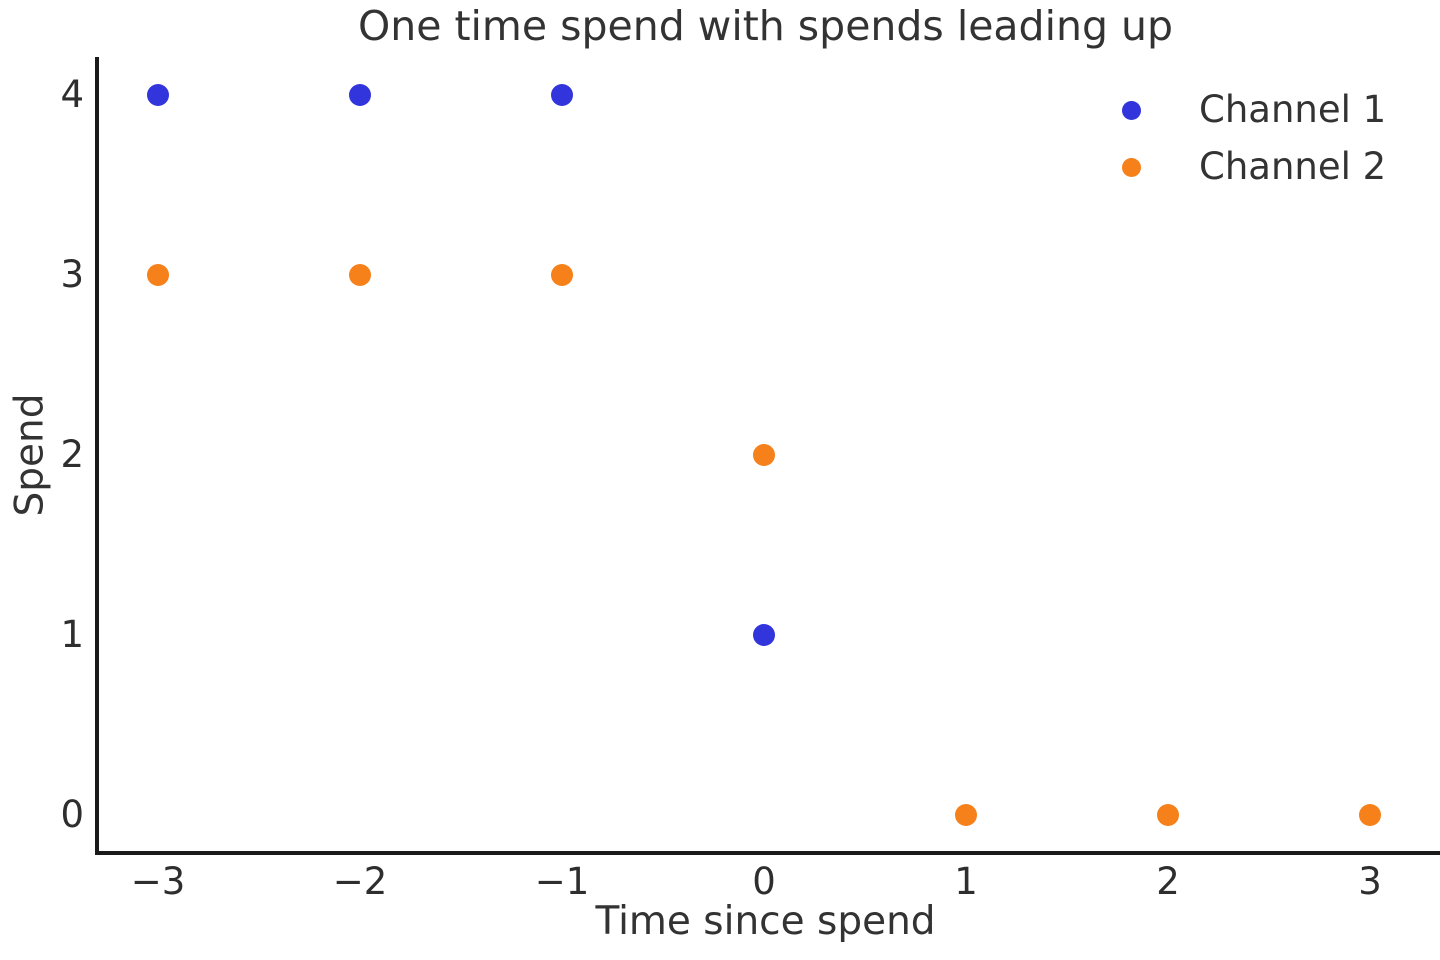  What do you see at coordinates (765, 921) in the screenshot?
I see `x-axis-label: Time since spend` at bounding box center [765, 921].